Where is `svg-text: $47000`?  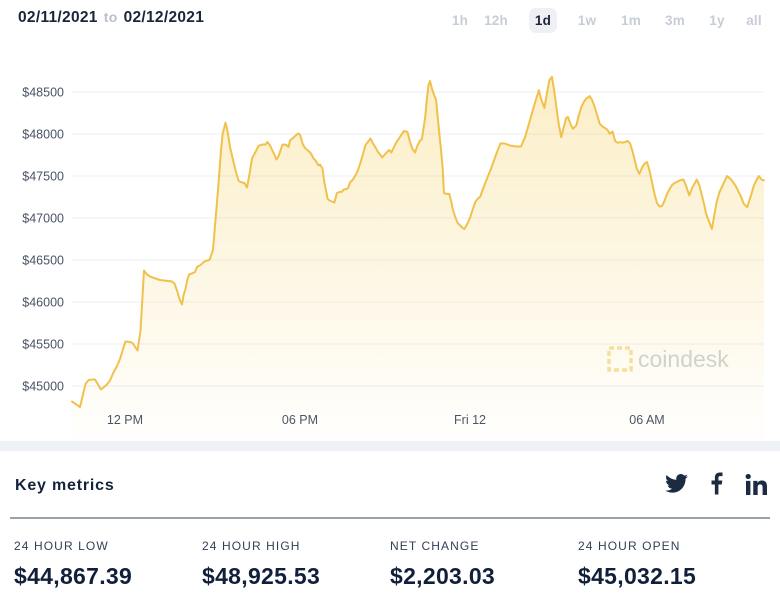 svg-text: $47000 is located at coordinates (43, 219).